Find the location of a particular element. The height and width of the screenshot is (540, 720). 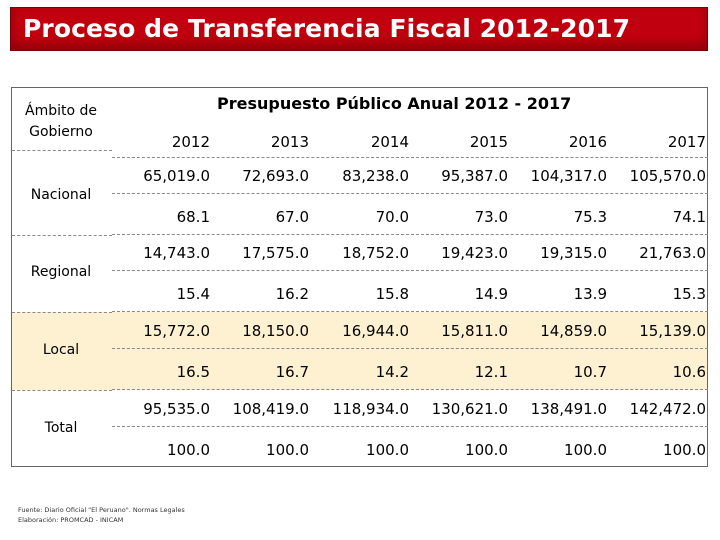

ambito-header: Ámbito de Gobierno is located at coordinates (61, 122).